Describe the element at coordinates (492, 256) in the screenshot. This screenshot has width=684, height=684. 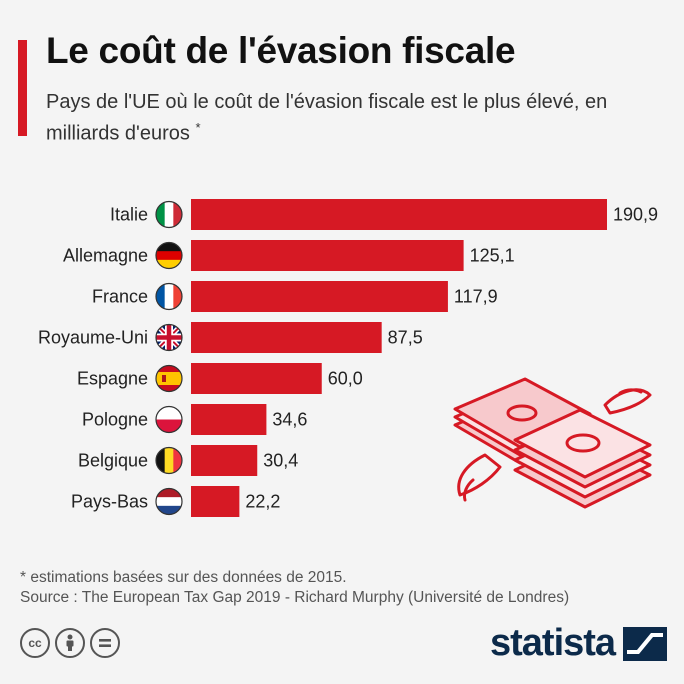
I see `value-label: 125,1` at that location.